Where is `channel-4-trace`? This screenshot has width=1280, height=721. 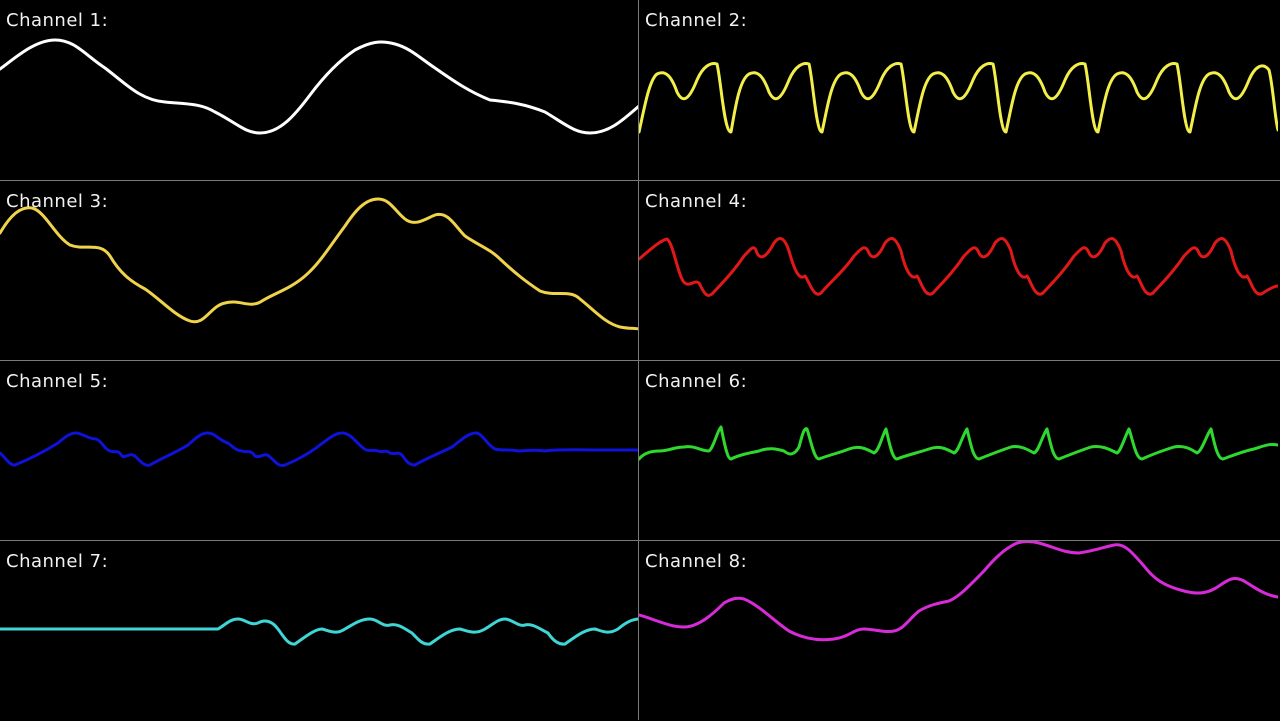 channel-4-trace is located at coordinates (958, 267).